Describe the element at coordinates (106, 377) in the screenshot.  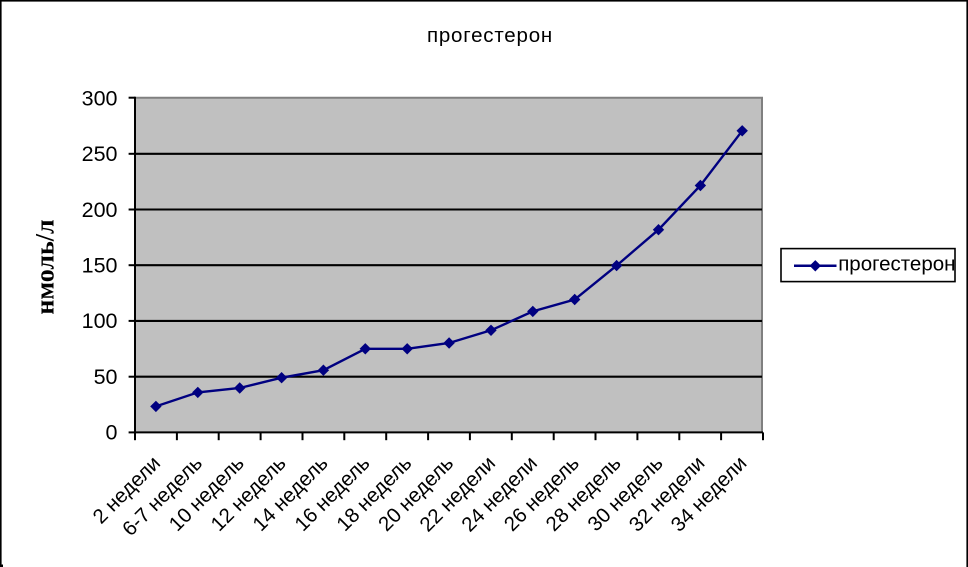
I see `svg-text: 50` at that location.